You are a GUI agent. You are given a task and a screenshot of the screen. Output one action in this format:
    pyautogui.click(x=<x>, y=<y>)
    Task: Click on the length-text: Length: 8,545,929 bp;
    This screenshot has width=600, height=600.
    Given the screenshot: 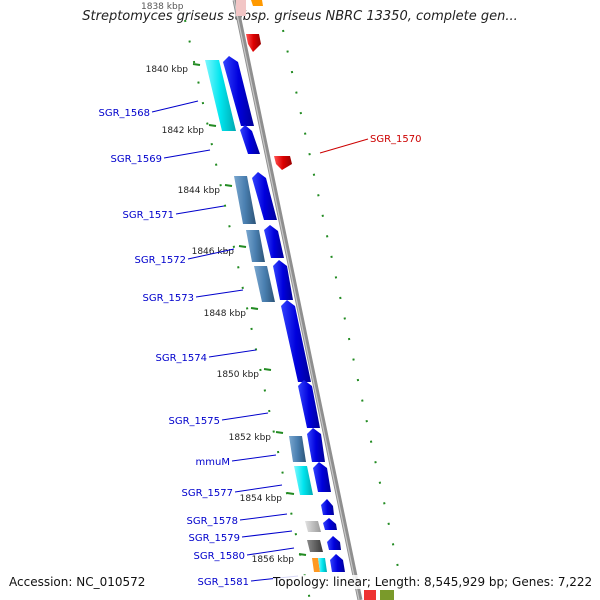 What is the action you would take?
    pyautogui.click(x=441, y=582)
    